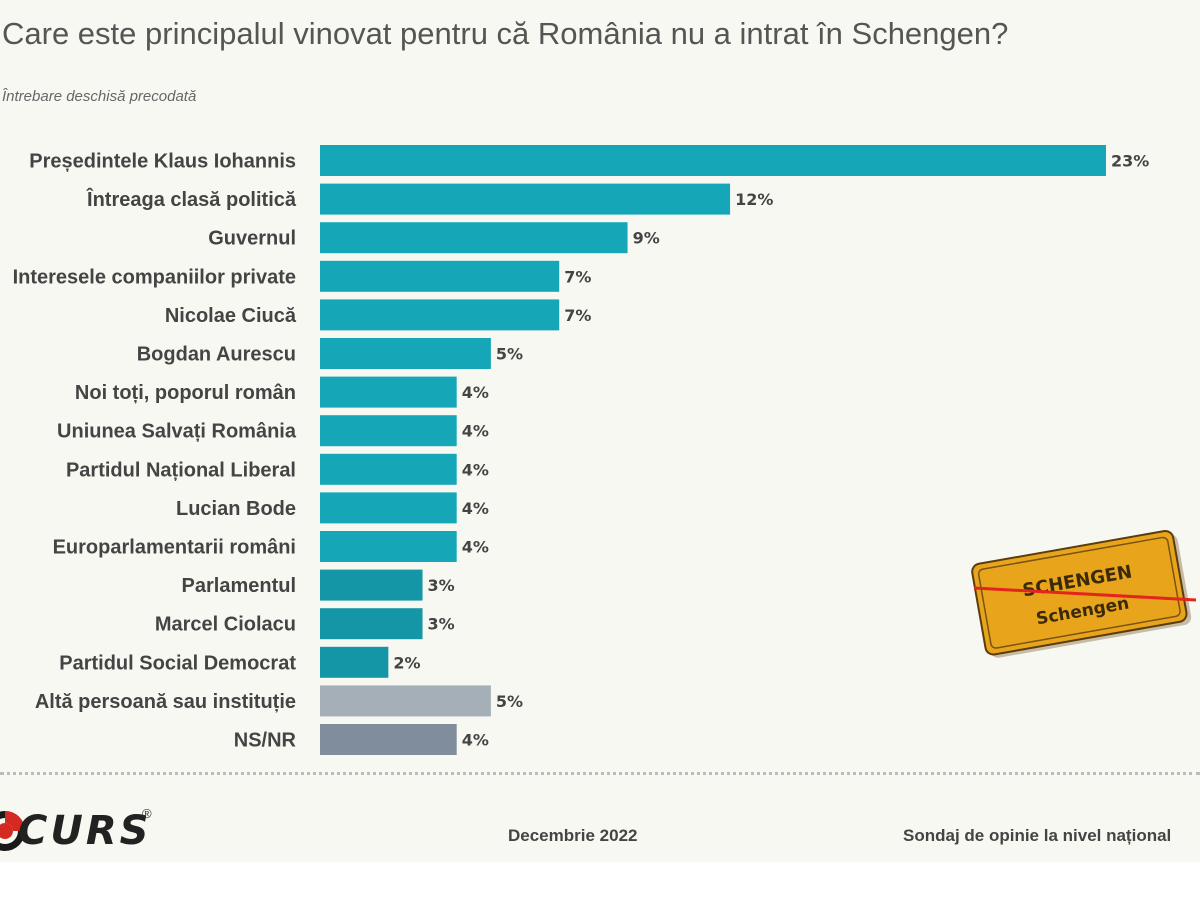 The image size is (1200, 900). What do you see at coordinates (185, 393) in the screenshot?
I see `category-label: Noi toți, poporul român` at bounding box center [185, 393].